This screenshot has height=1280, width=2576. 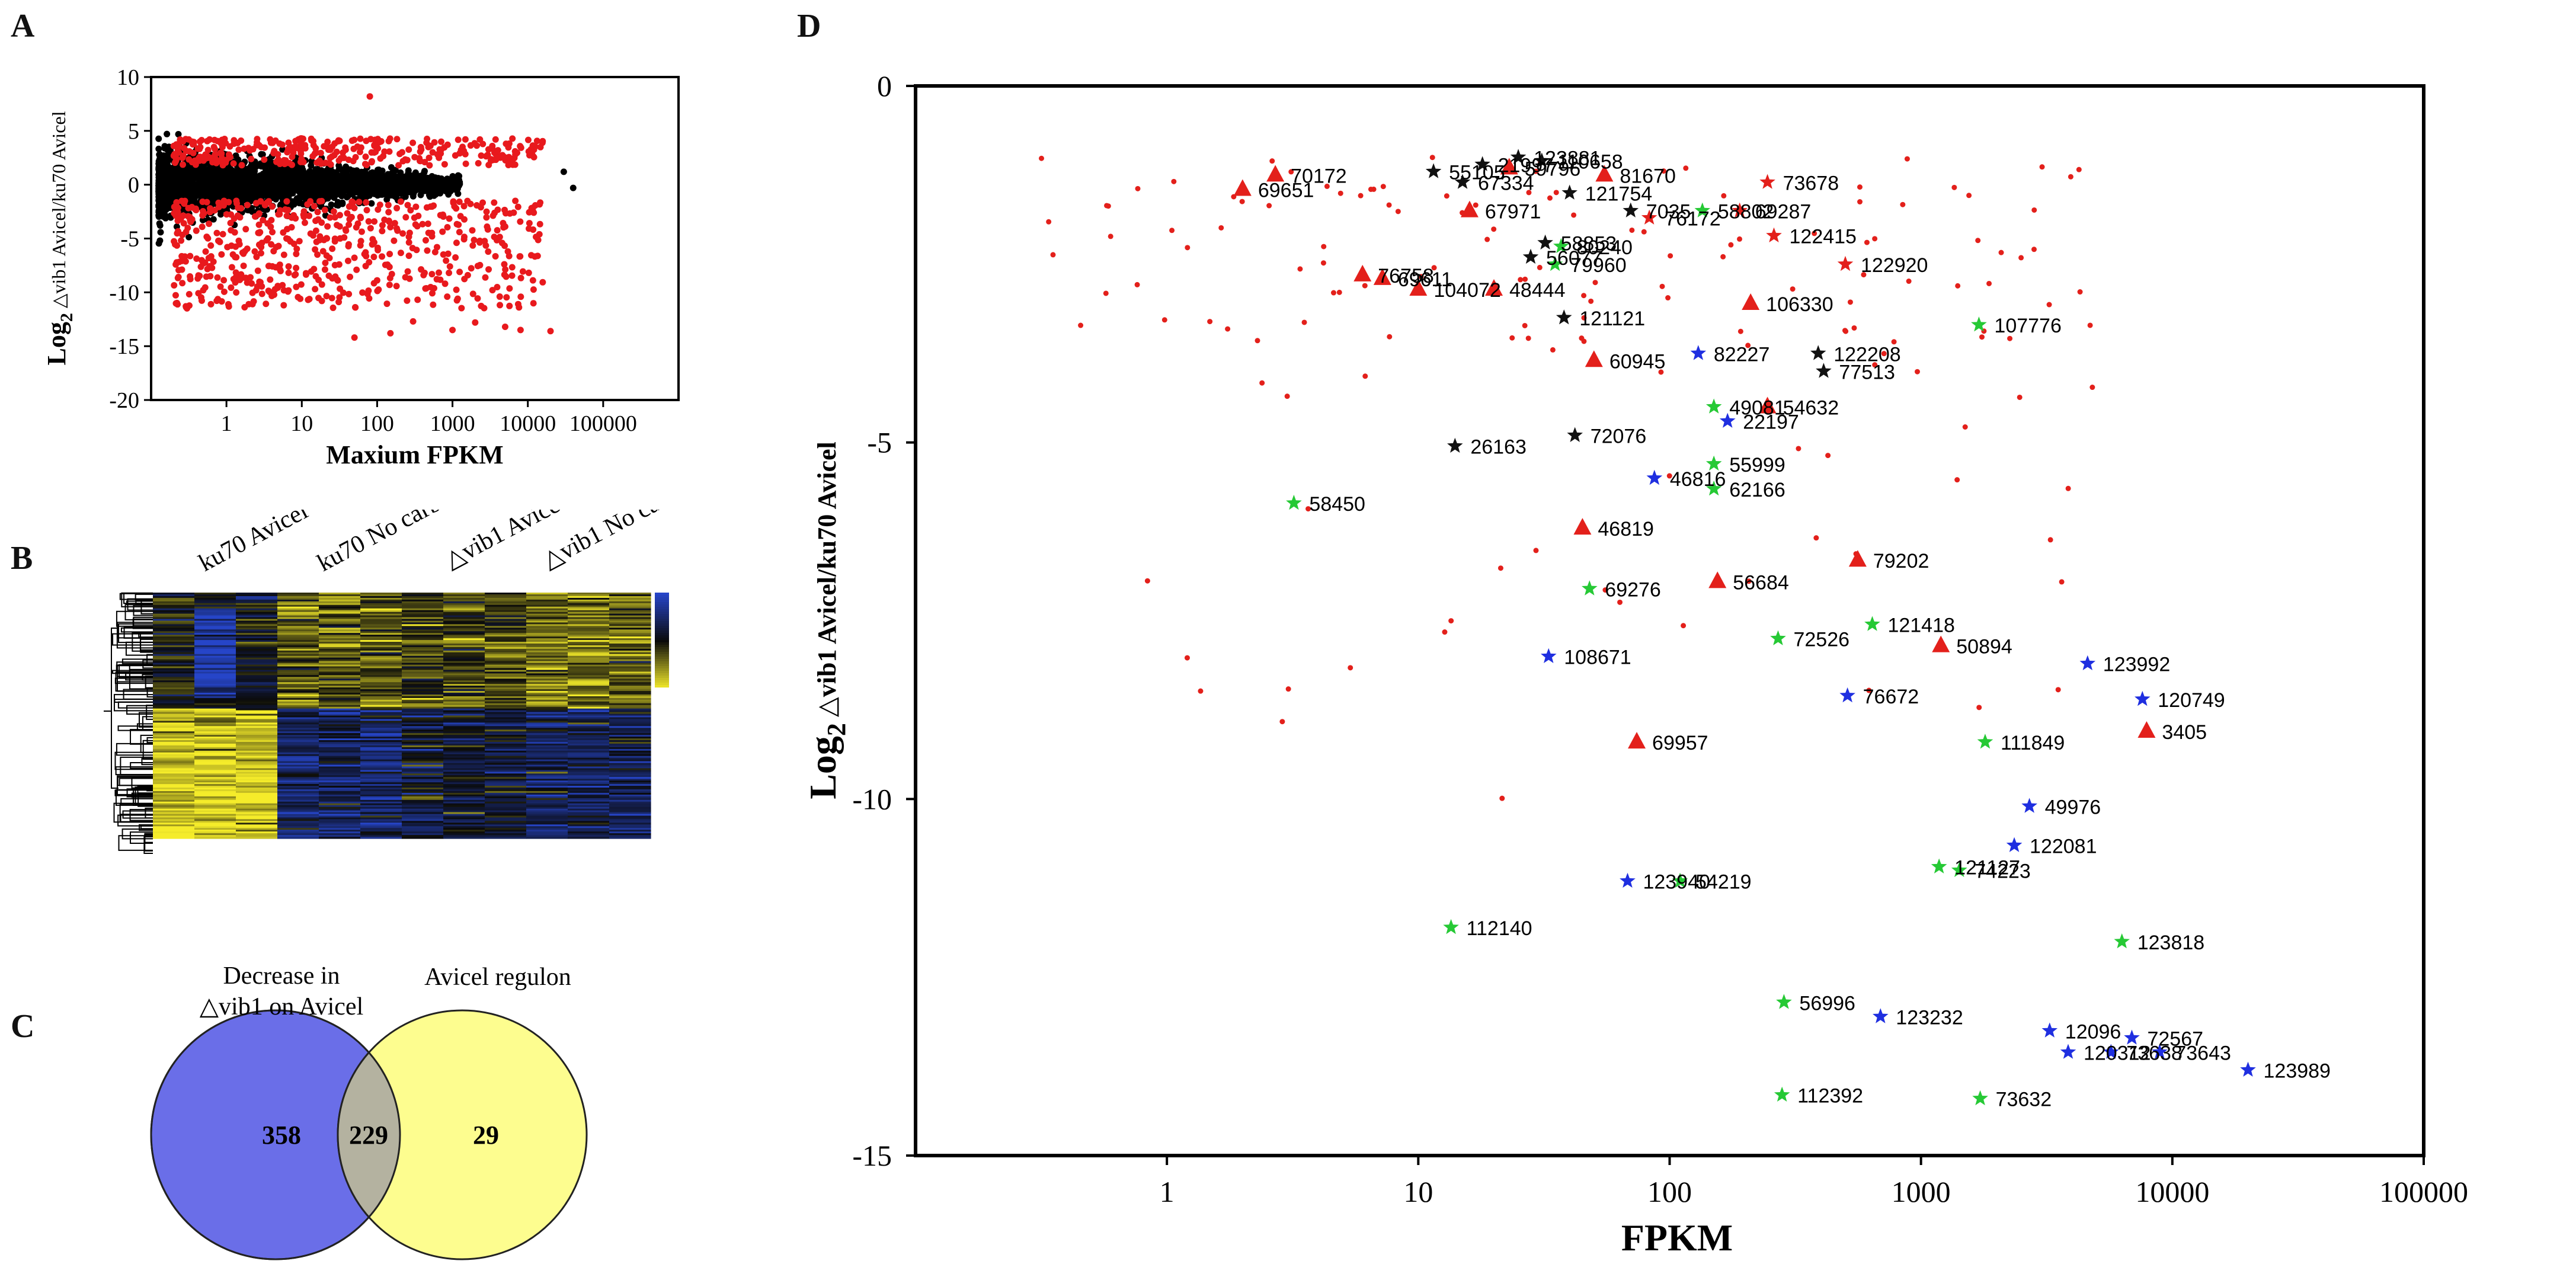 What do you see at coordinates (141, 815) in the screenshot?
I see `dendrogram-branch` at bounding box center [141, 815].